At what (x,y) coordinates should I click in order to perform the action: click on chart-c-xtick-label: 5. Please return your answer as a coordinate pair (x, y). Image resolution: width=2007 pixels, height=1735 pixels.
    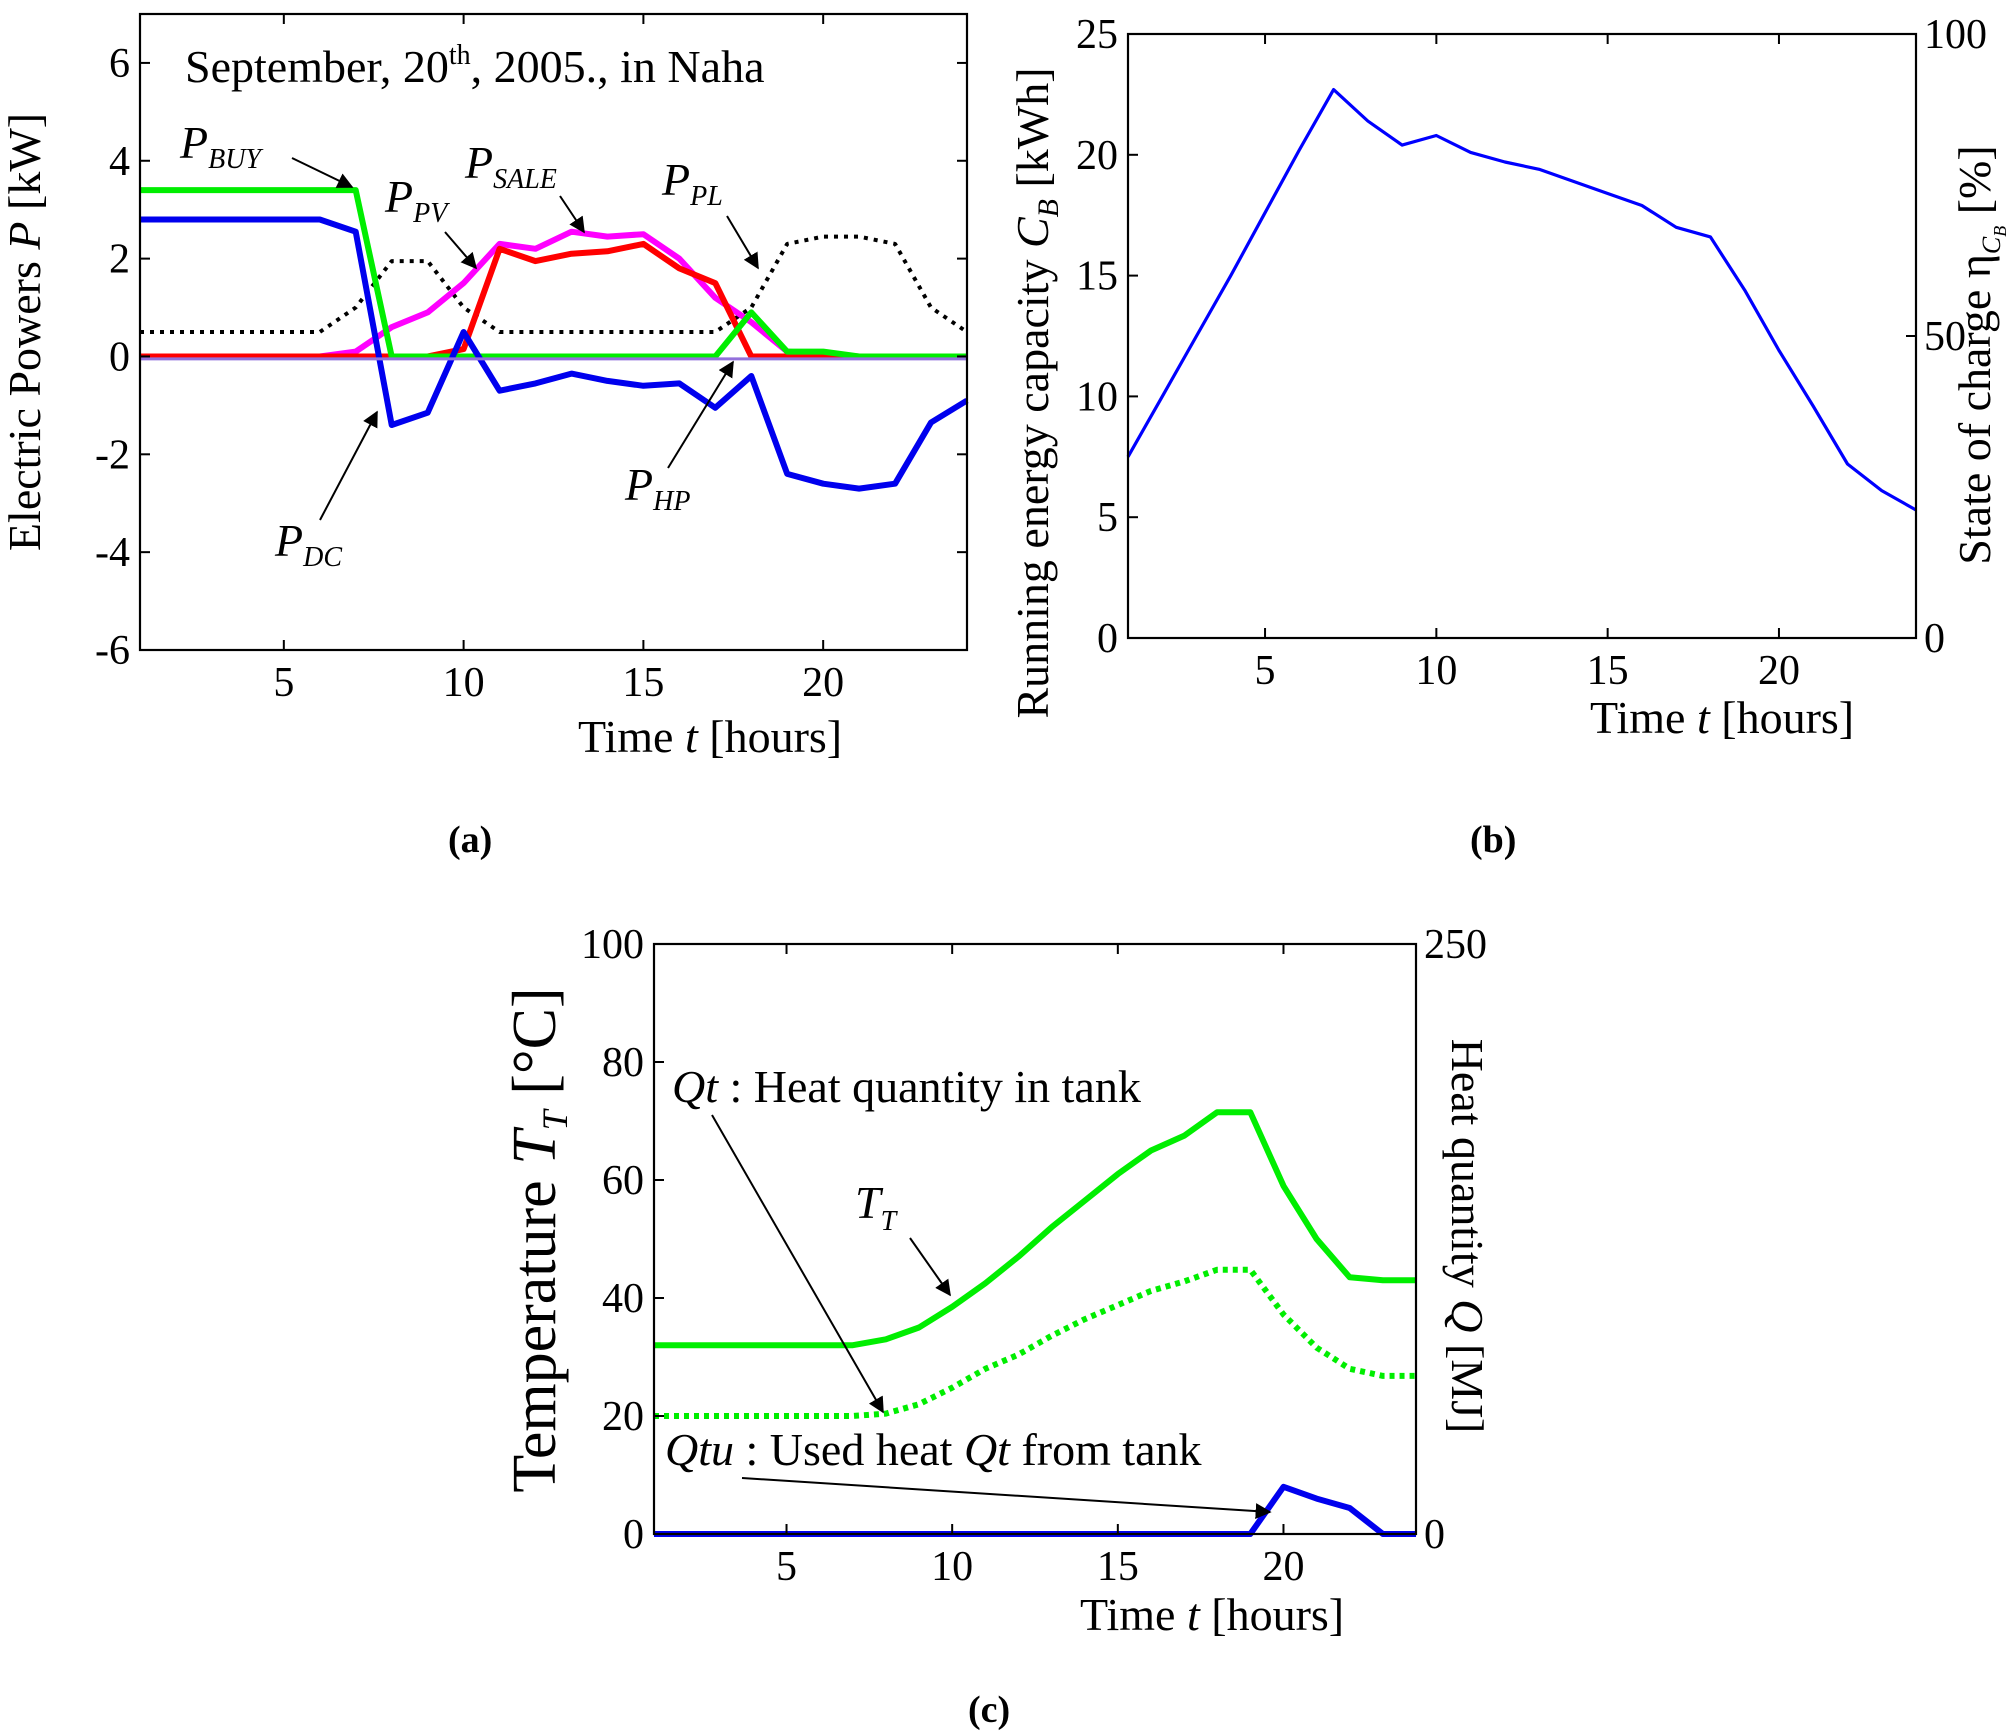
    Looking at the image, I should click on (786, 1567).